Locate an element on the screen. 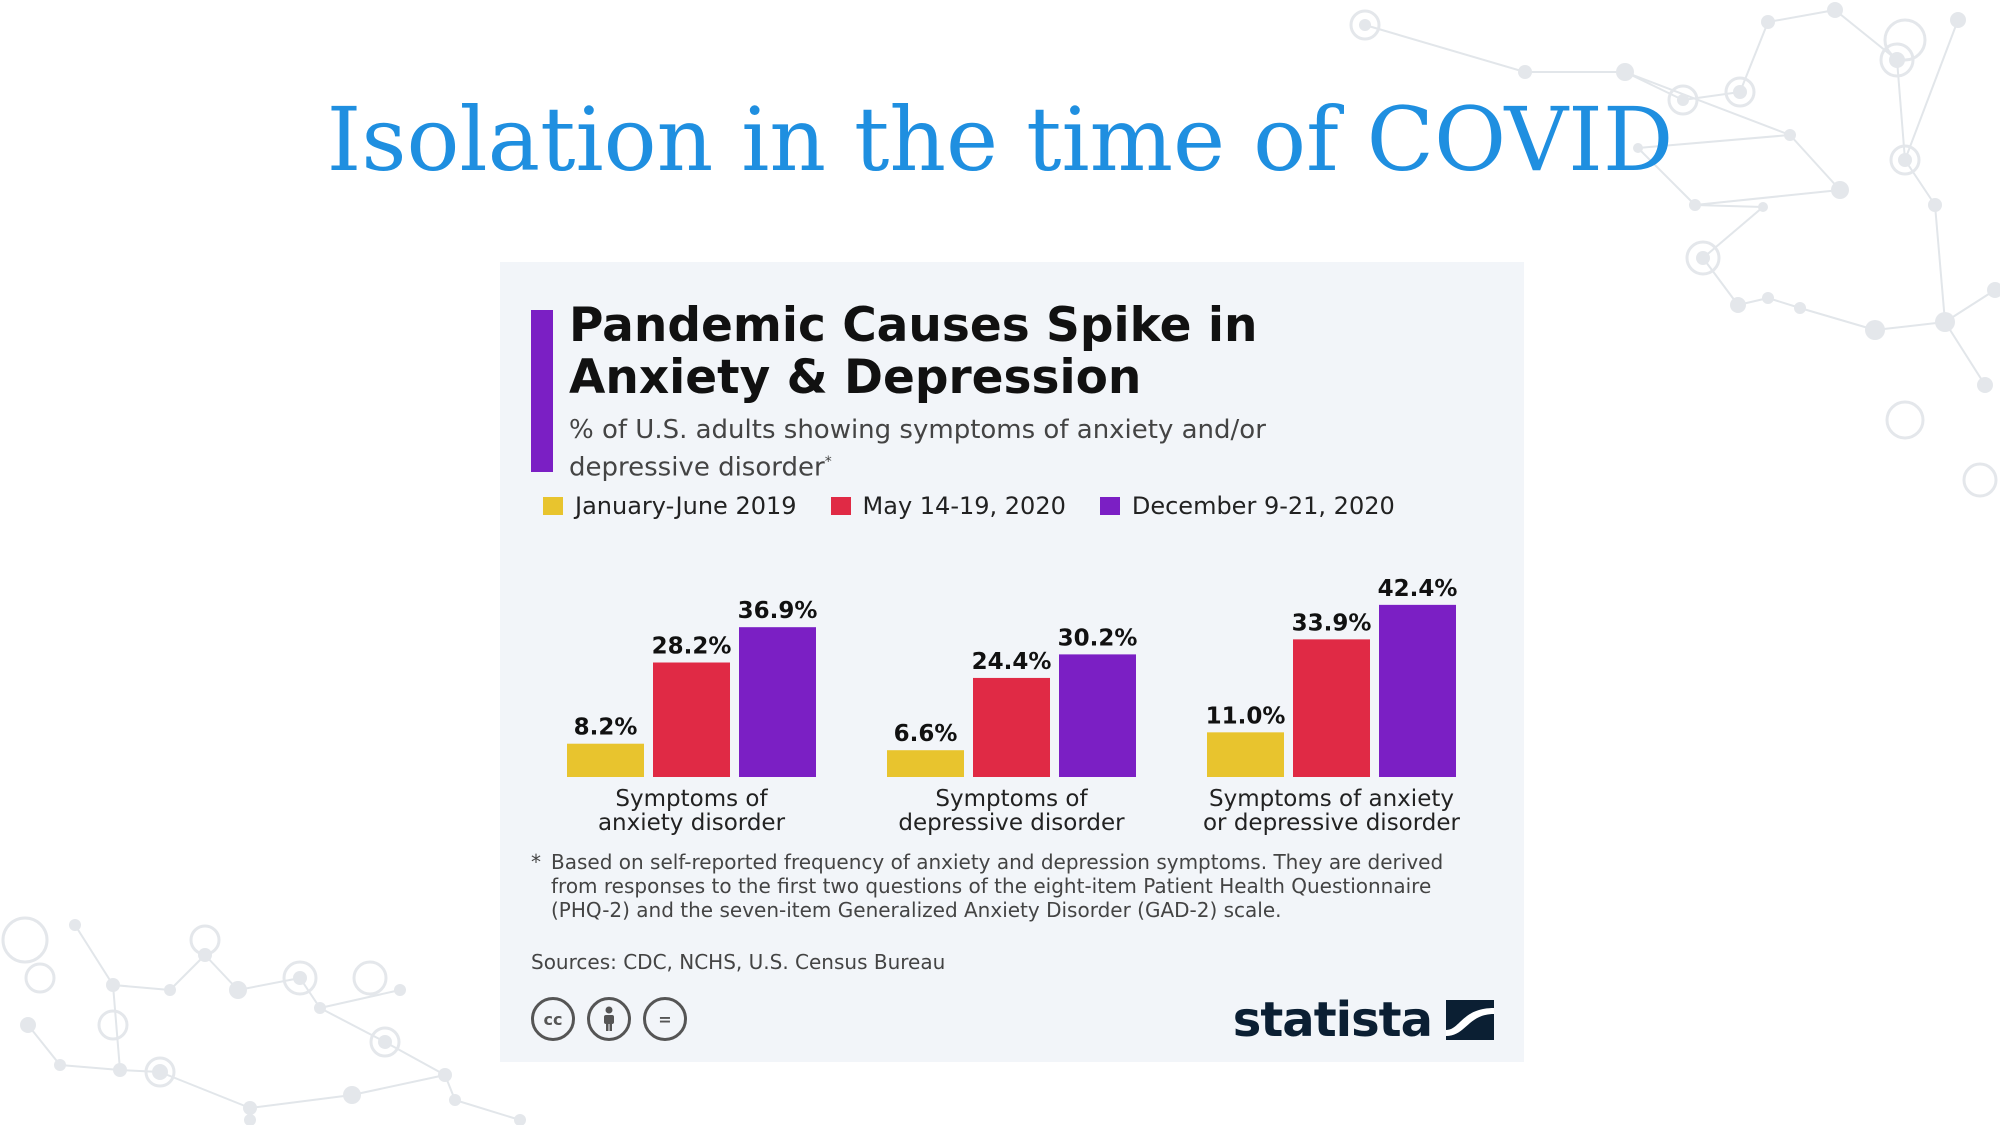 This screenshot has width=2000, height=1125. subtitle-footnote-marker: * is located at coordinates (828, 462).